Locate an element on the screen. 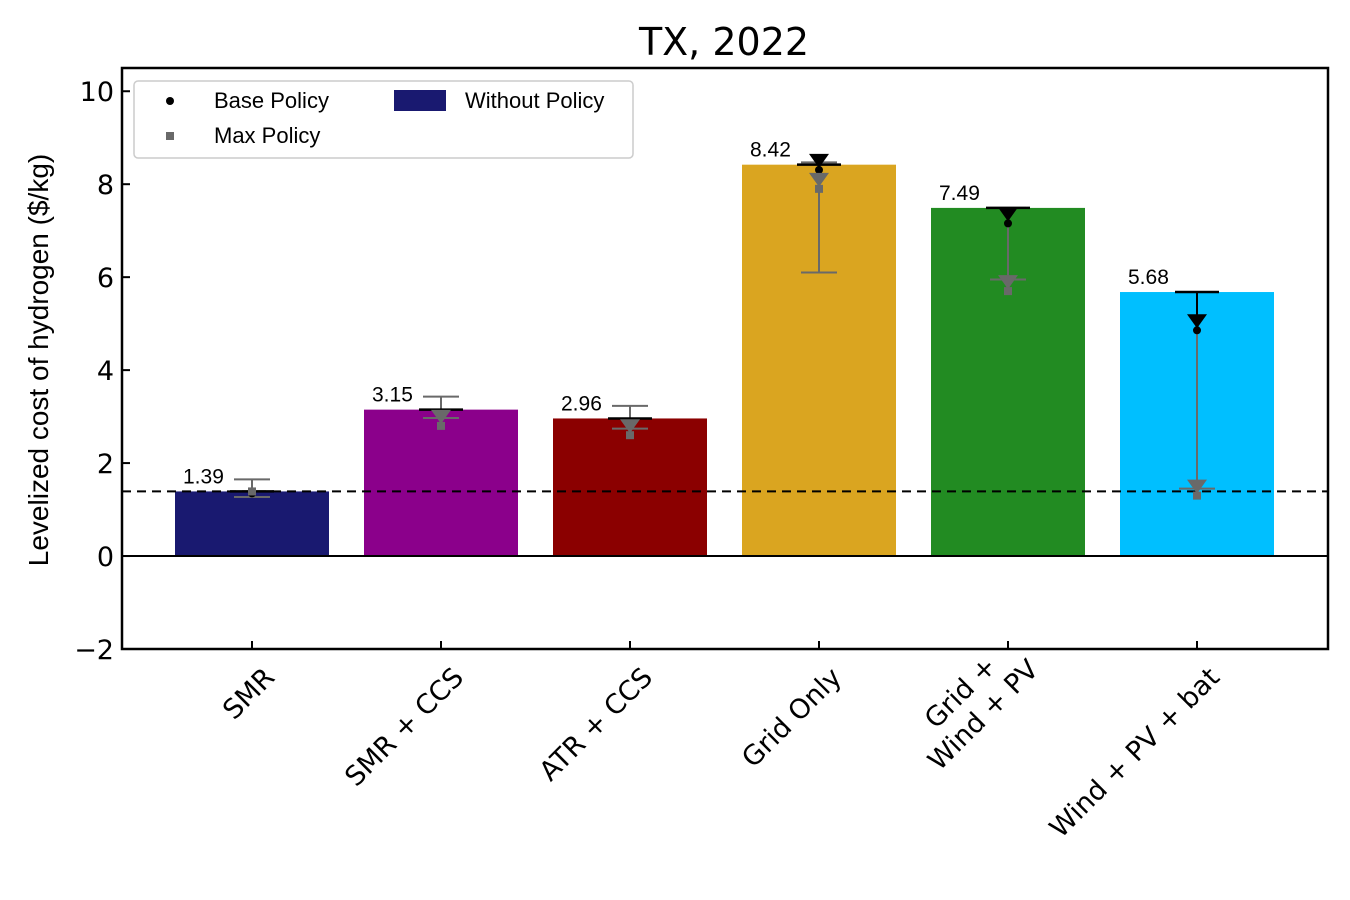 The height and width of the screenshot is (900, 1350). x-tick-label: SMR is located at coordinates (249, 694).